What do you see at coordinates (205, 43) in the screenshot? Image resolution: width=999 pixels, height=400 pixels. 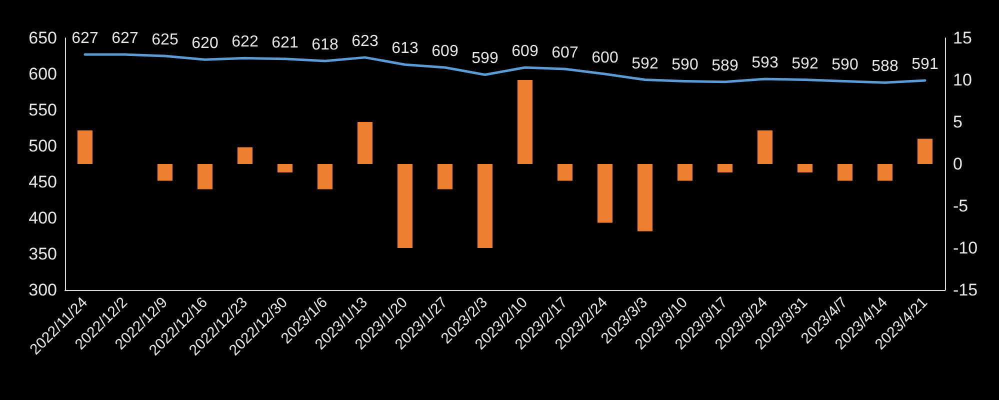 I see `data-label: 620` at bounding box center [205, 43].